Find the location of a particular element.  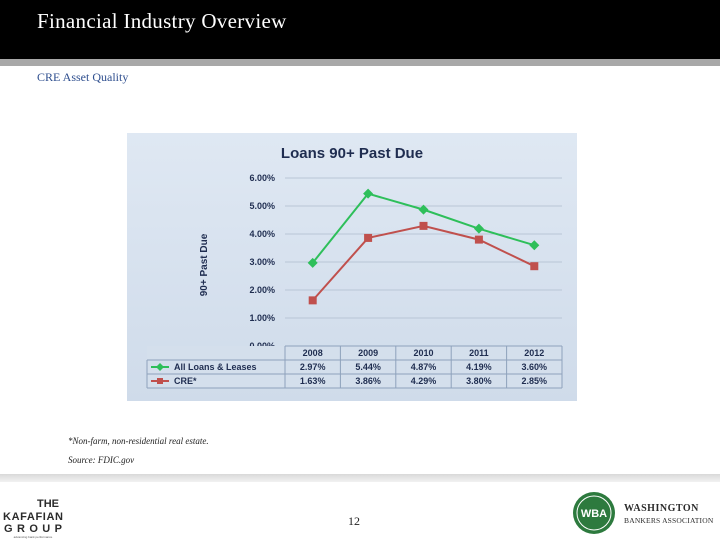

footer-divider is located at coordinates (360, 478).